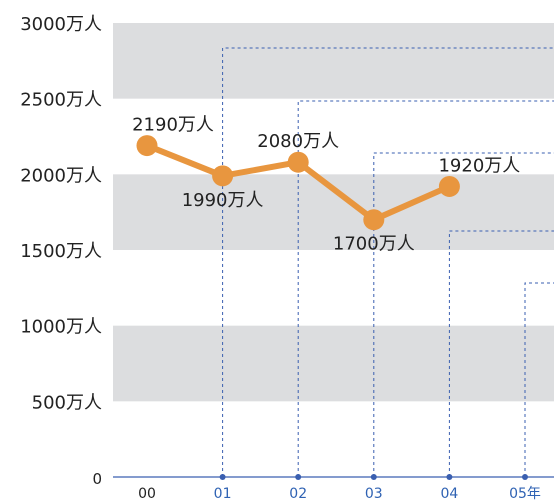 Image resolution: width=554 pixels, height=502 pixels. Describe the element at coordinates (374, 244) in the screenshot. I see `data-label: 1700万人` at that location.